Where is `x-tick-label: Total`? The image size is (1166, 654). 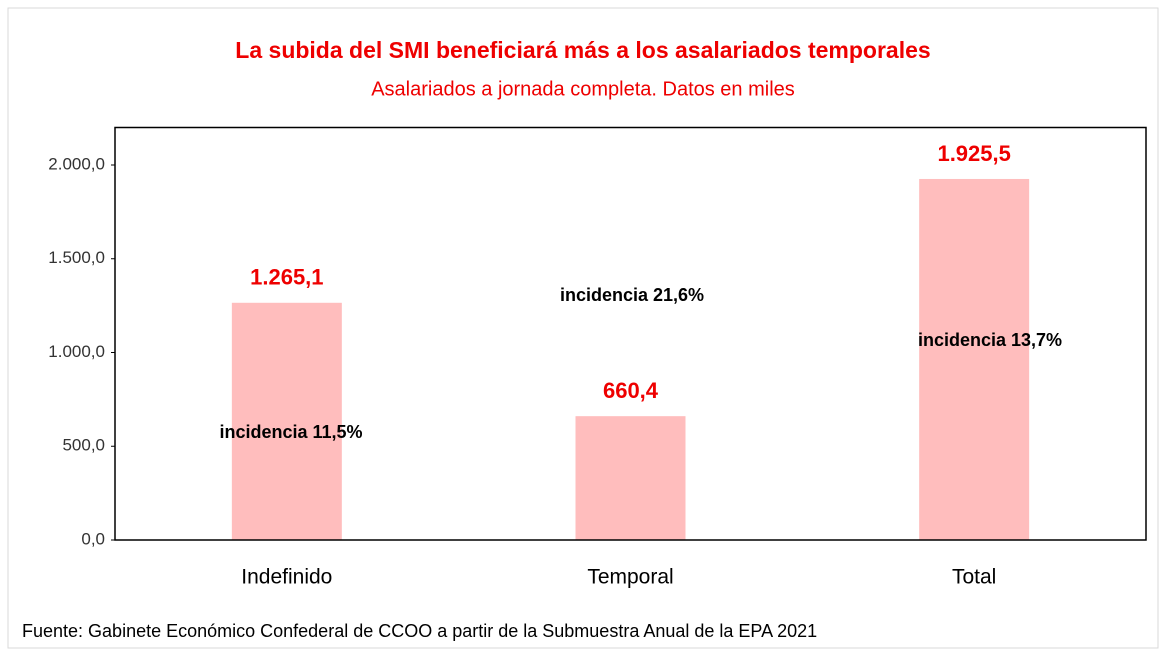 x-tick-label: Total is located at coordinates (974, 577).